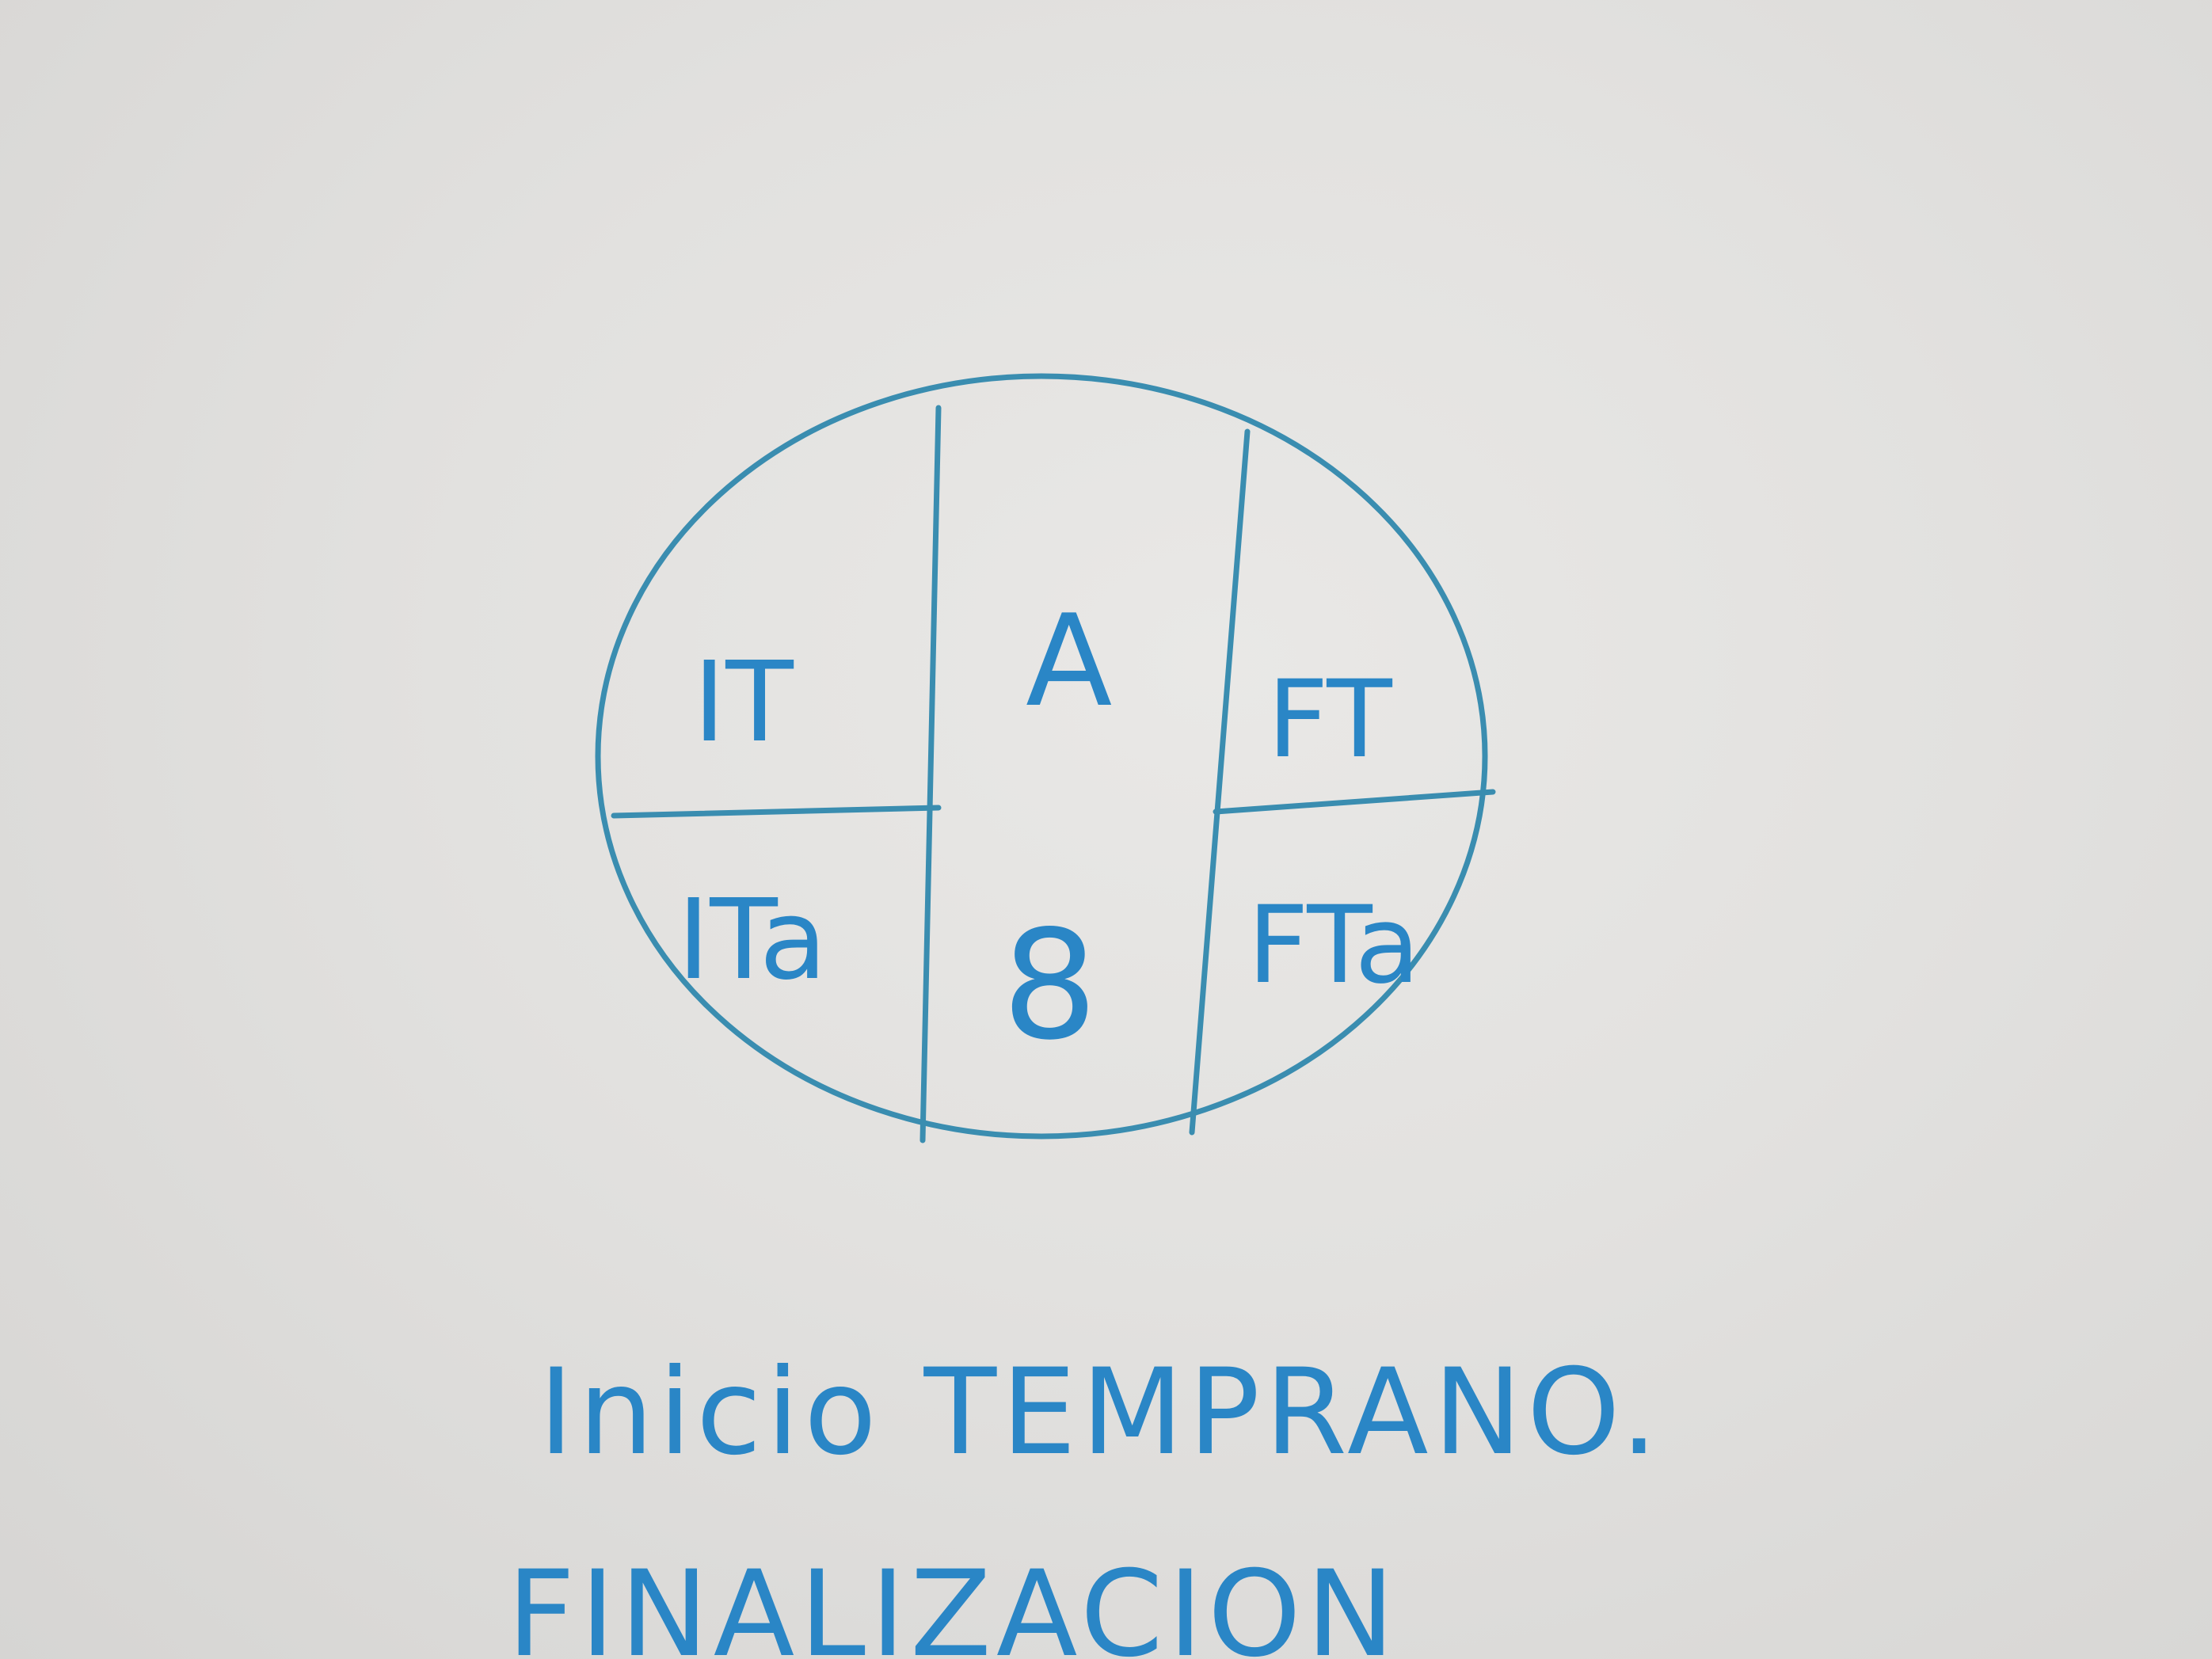  Describe the element at coordinates (1354, 802) in the screenshot. I see `right-horizontal-divider` at that location.